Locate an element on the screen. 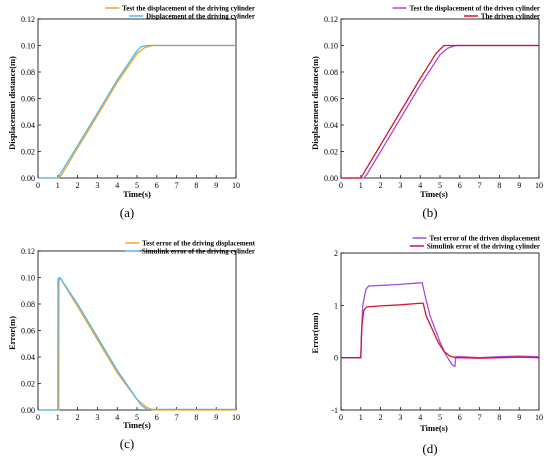  chart-c-xtick-label: 0 is located at coordinates (38, 417).